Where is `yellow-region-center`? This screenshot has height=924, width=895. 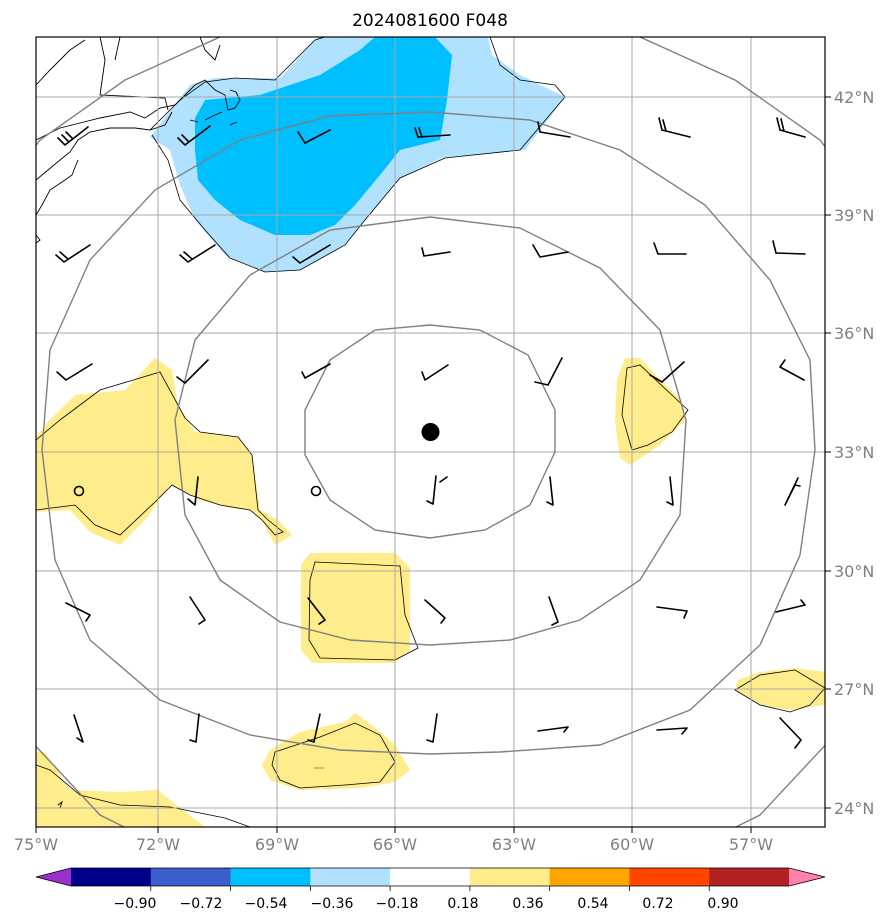 yellow-region-center is located at coordinates (355, 608).